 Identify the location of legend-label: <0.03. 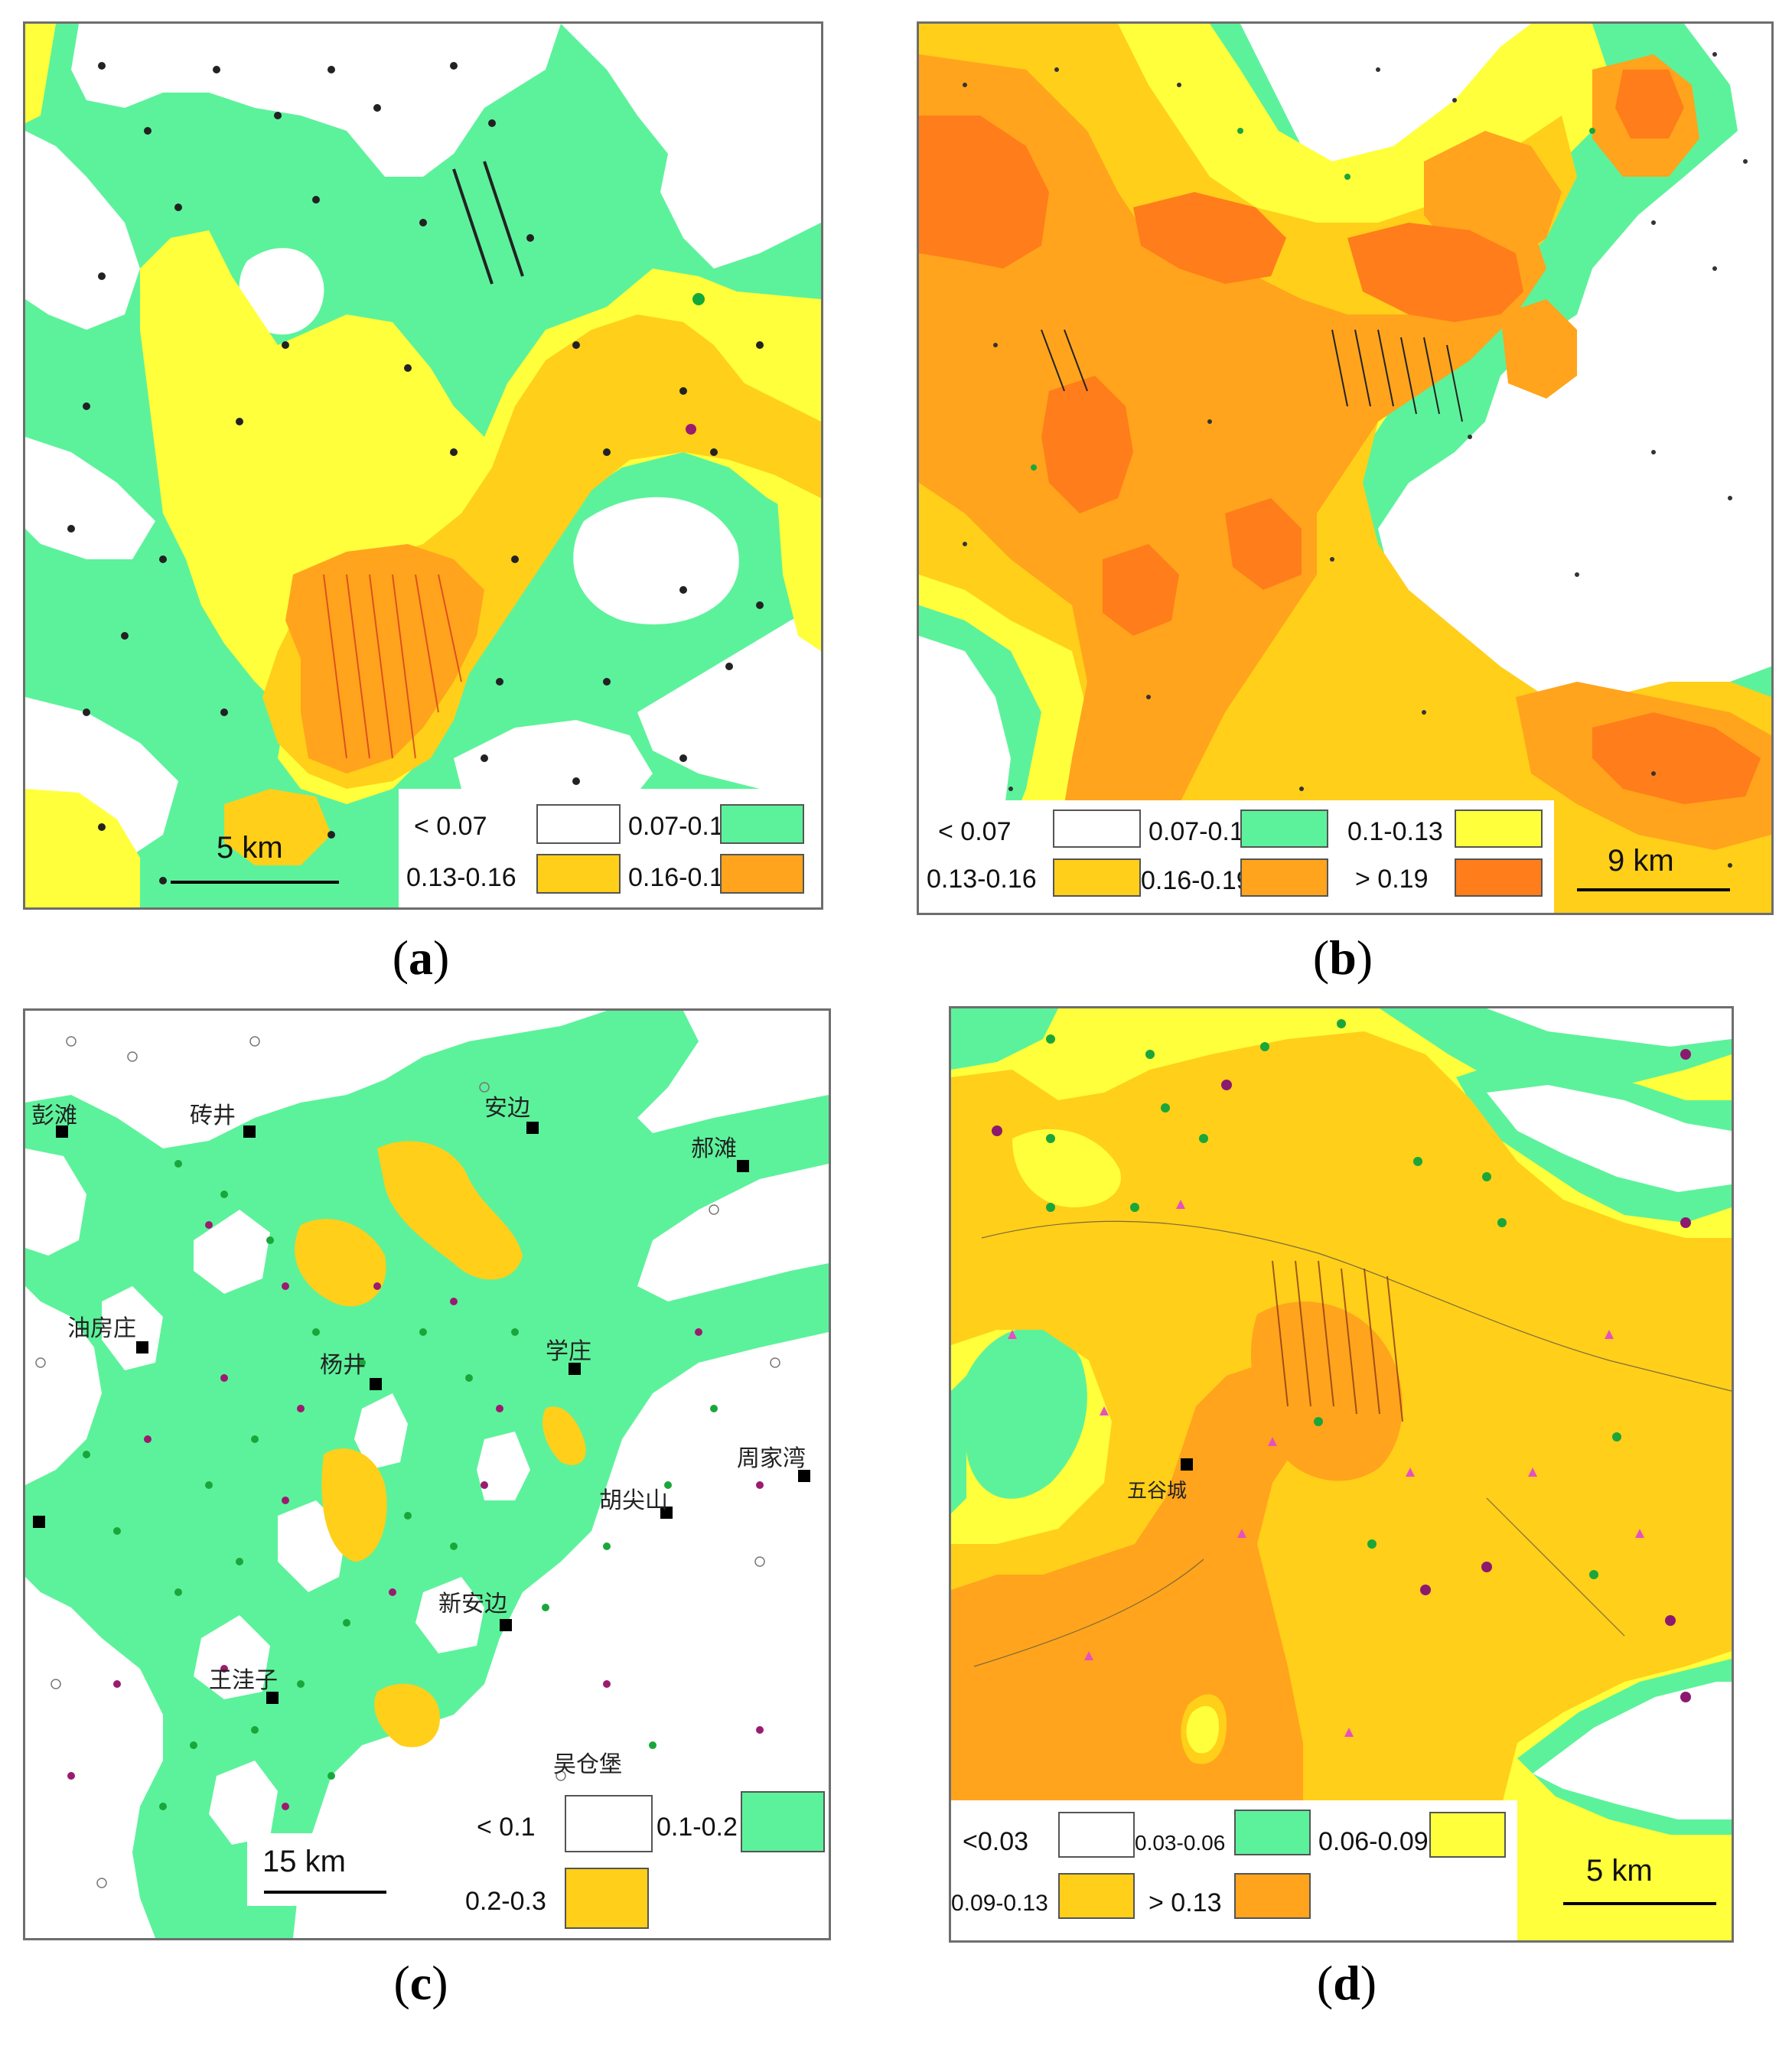
(996, 1841).